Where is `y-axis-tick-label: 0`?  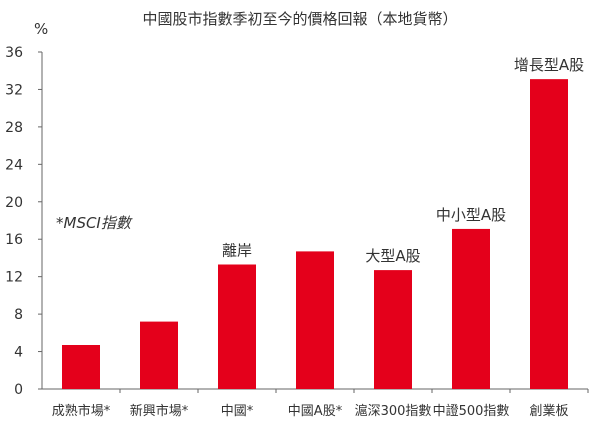
y-axis-tick-label: 0 is located at coordinates (18, 390).